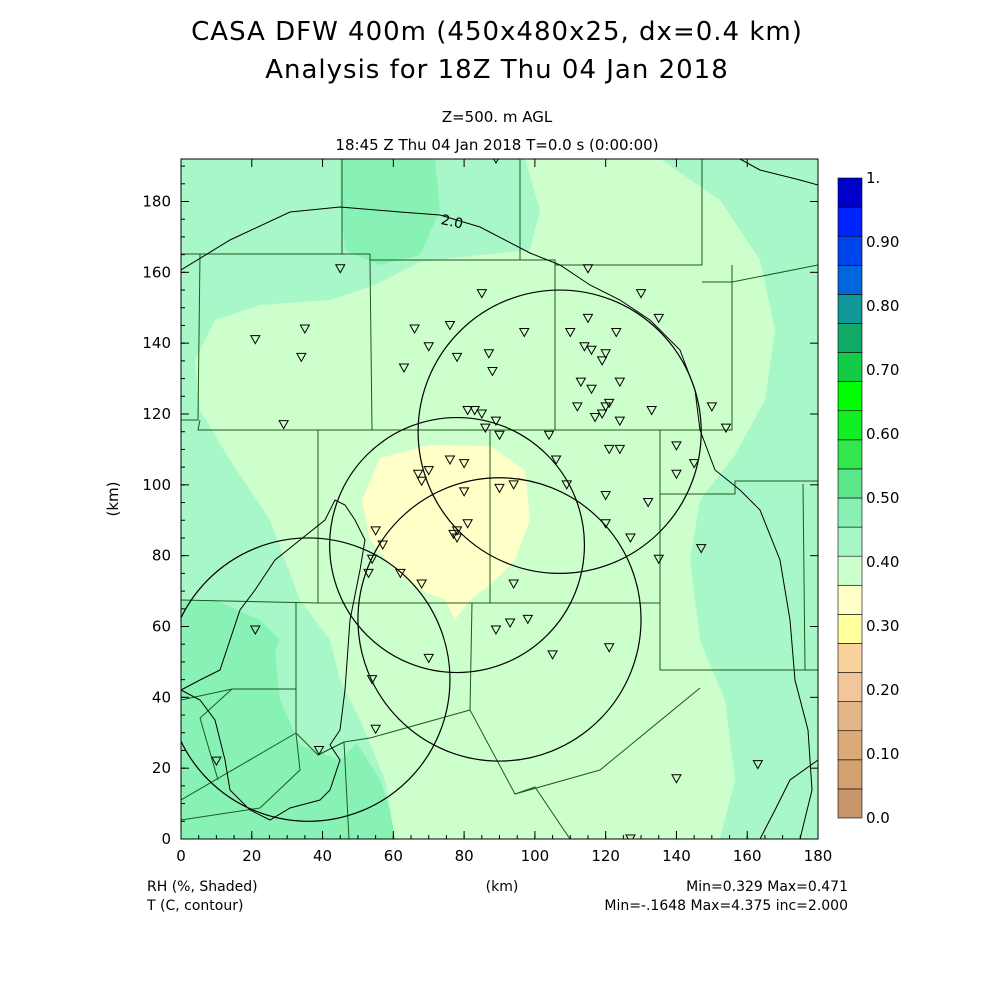 The height and width of the screenshot is (1000, 1000). What do you see at coordinates (156, 485) in the screenshot?
I see `y-tick-label: 100` at bounding box center [156, 485].